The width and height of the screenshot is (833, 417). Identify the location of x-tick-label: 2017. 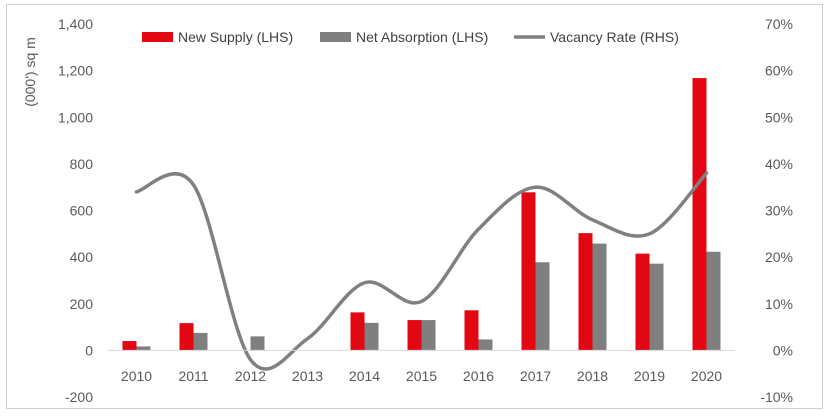
(535, 376).